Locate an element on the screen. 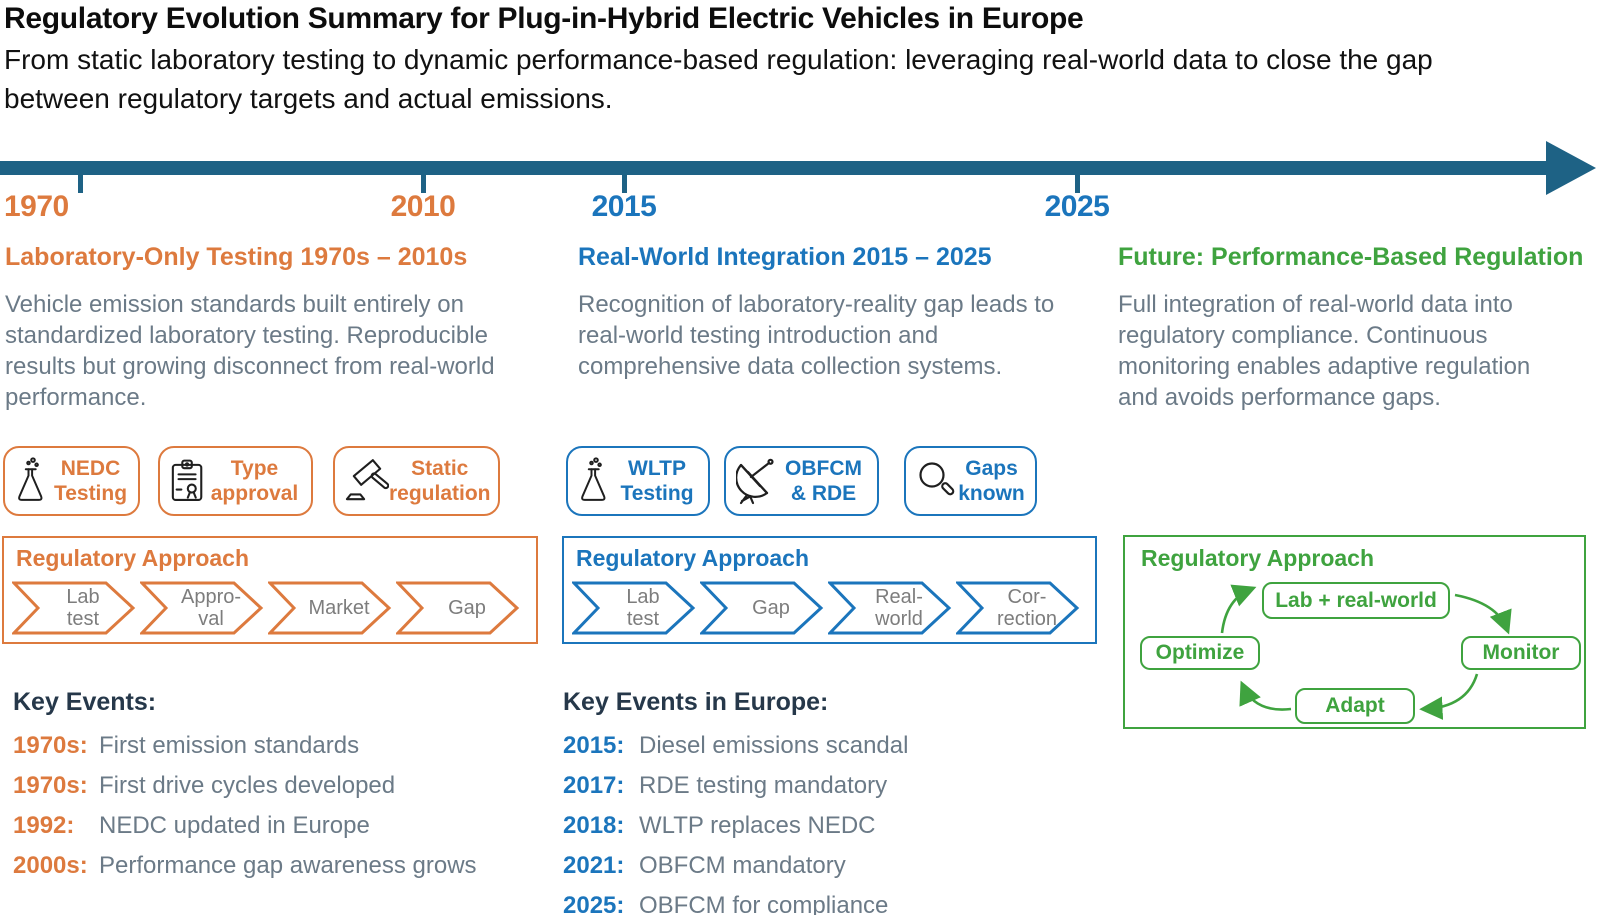  event-row: 2025: OBFCM for compliance is located at coordinates (735, 900).